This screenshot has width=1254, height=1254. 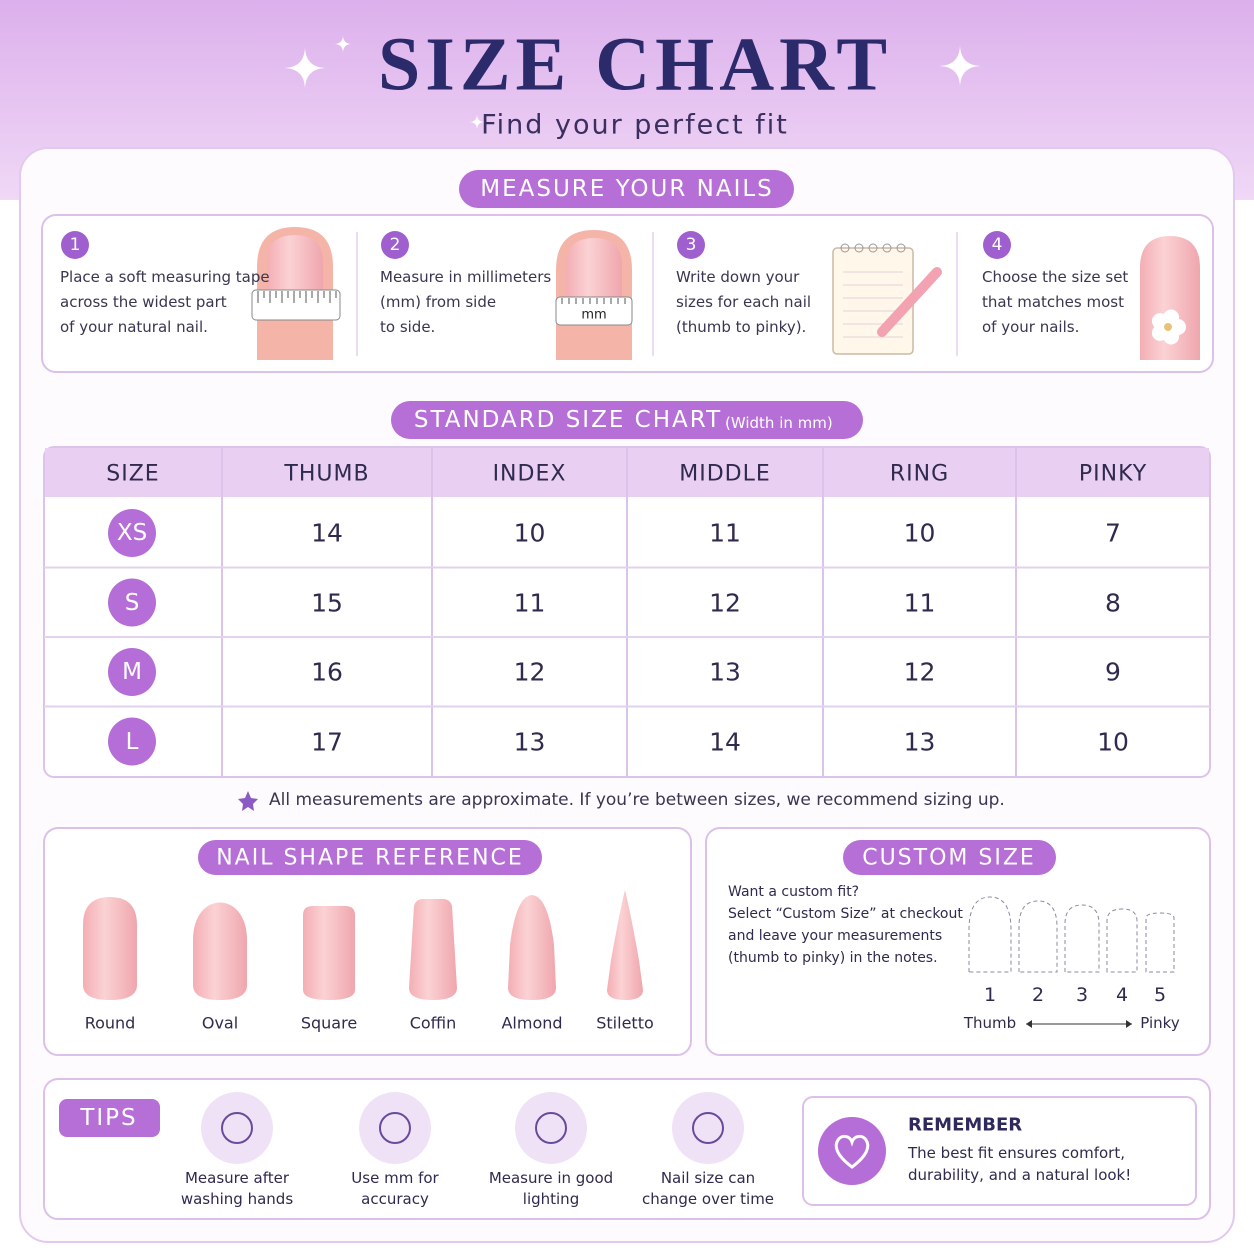 I want to click on finger-number: 5, so click(x=1160, y=995).